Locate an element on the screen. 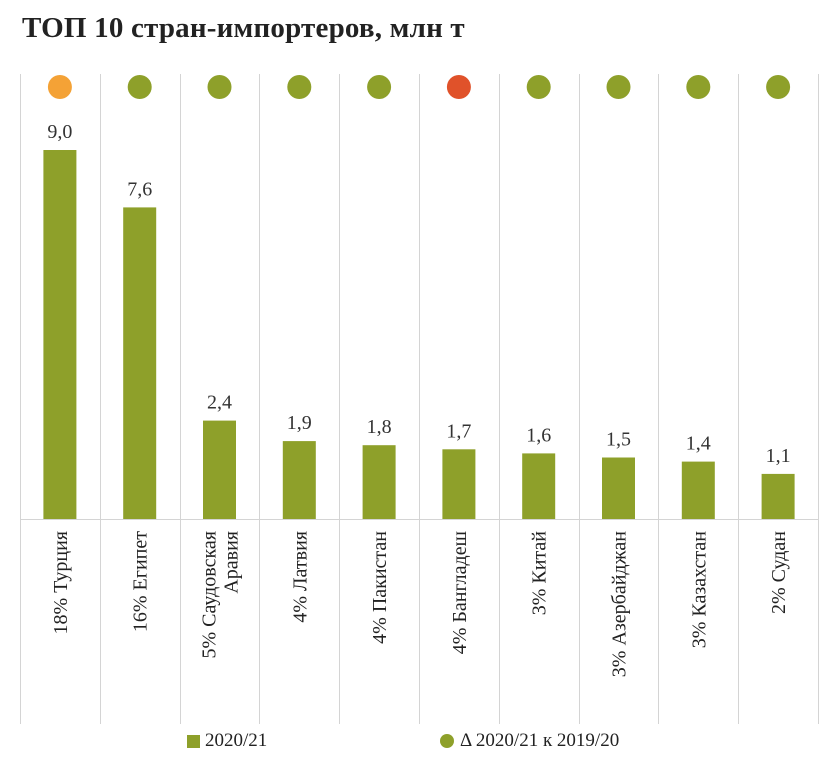 This screenshot has width=830, height=764. value-label: 1,7 is located at coordinates (458, 431).